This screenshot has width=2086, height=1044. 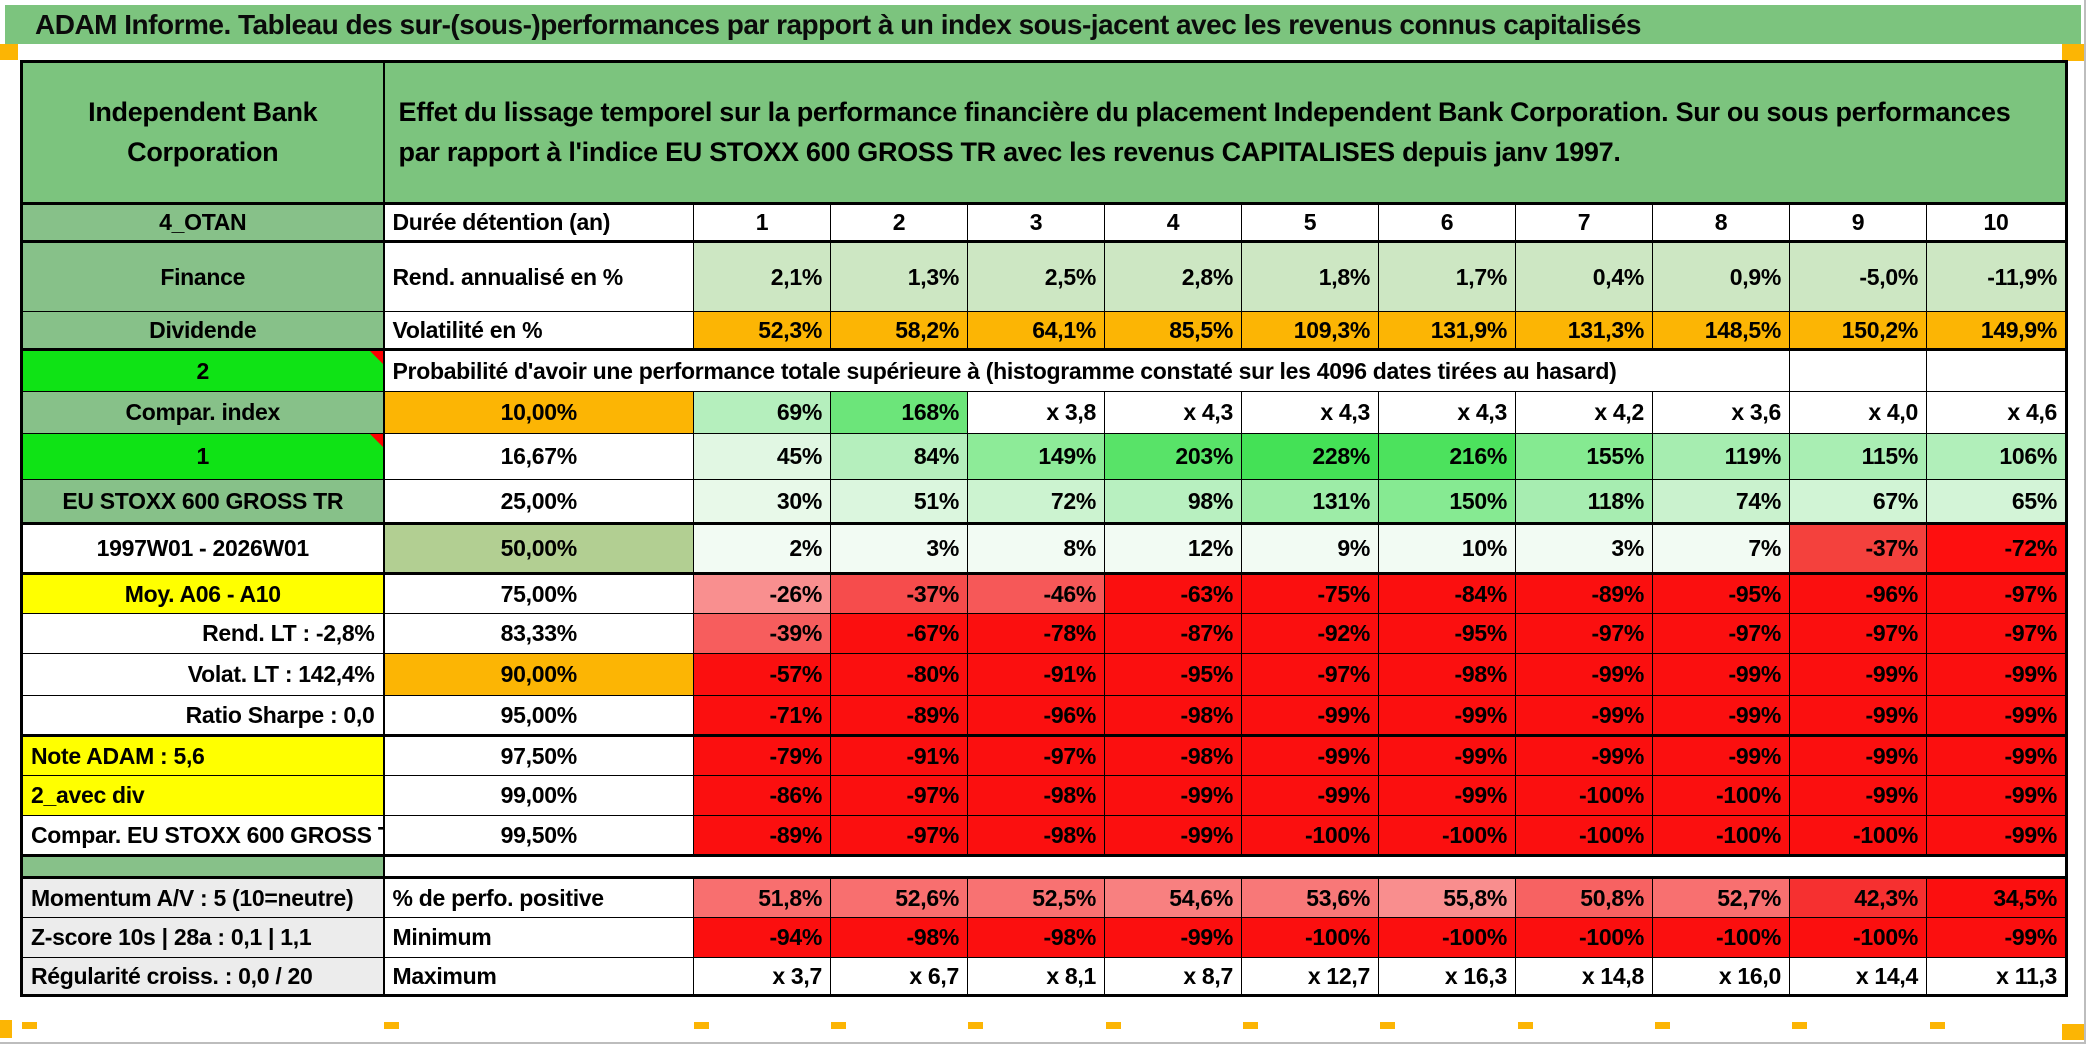 What do you see at coordinates (1310, 593) in the screenshot?
I see `value-cell: -75%` at bounding box center [1310, 593].